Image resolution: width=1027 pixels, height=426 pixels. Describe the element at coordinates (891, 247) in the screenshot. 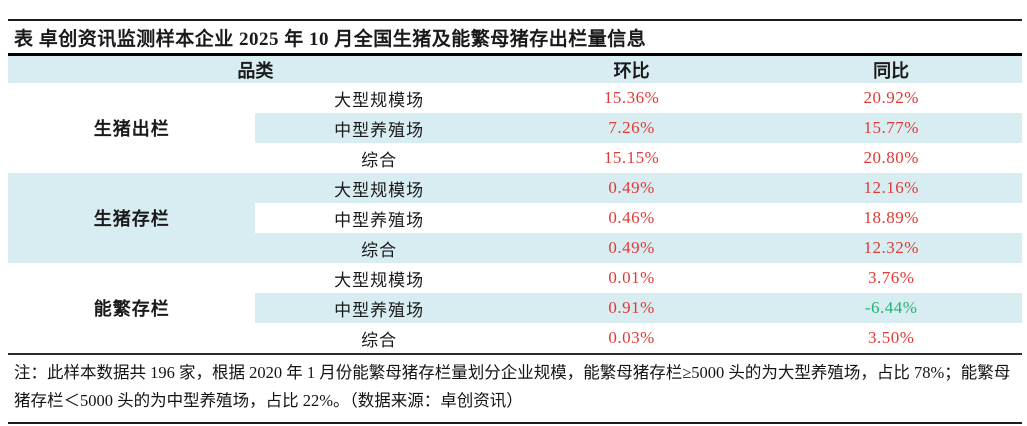

I see `yoy-value: 12.32%` at that location.